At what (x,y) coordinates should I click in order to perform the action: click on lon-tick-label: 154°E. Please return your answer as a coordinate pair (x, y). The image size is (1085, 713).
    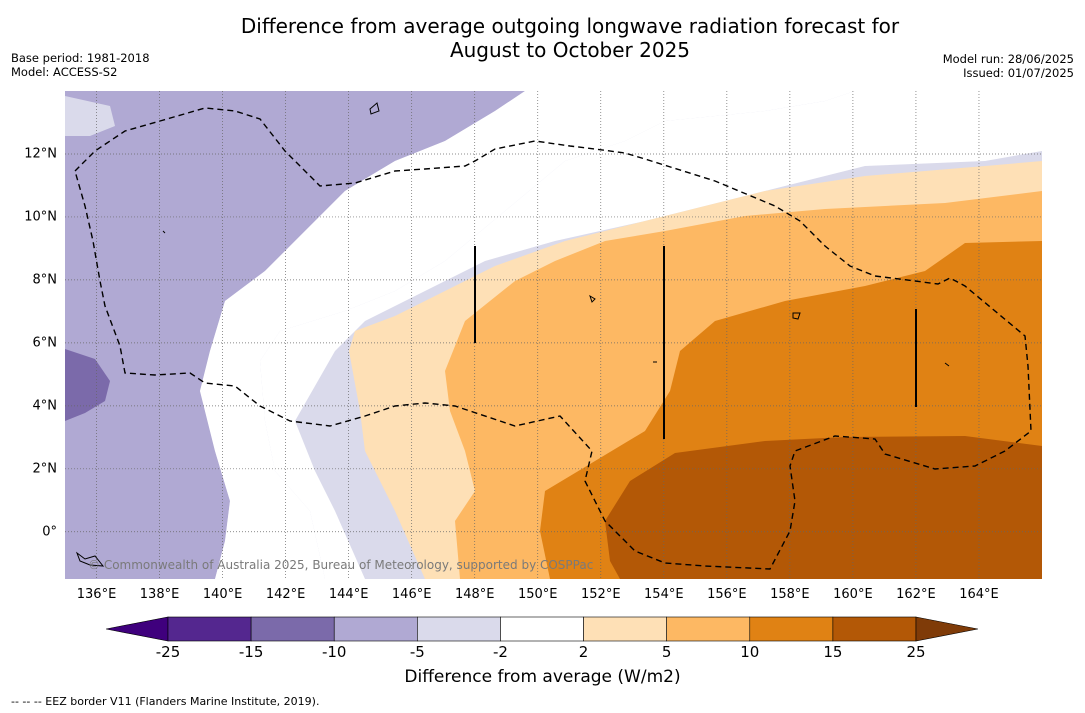
    Looking at the image, I should click on (664, 594).